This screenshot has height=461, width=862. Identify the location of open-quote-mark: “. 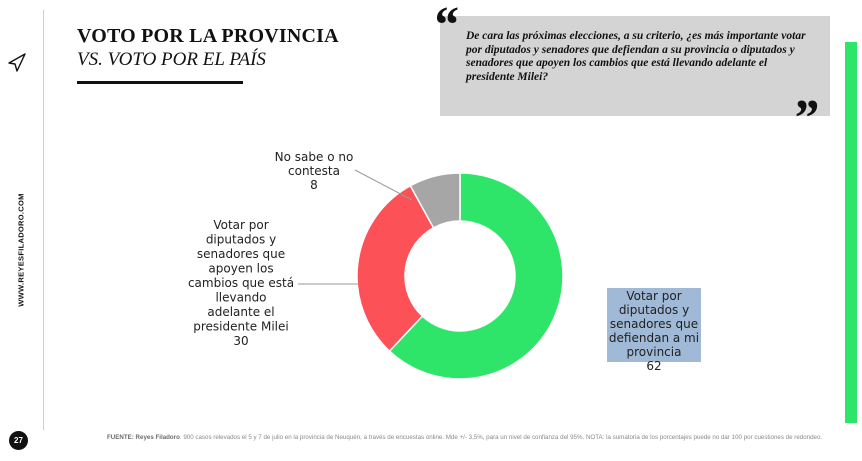
(445, 27).